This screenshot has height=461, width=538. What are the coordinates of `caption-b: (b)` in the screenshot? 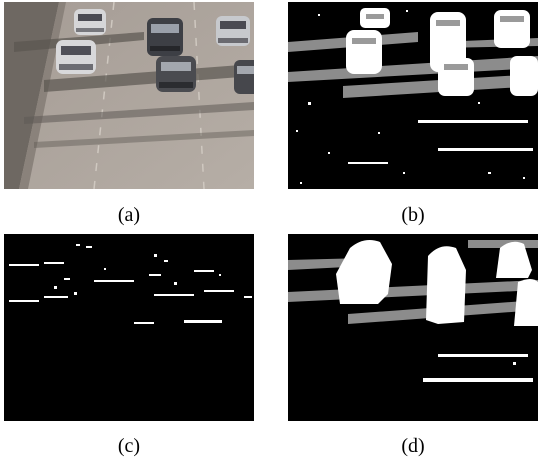 It's located at (413, 215).